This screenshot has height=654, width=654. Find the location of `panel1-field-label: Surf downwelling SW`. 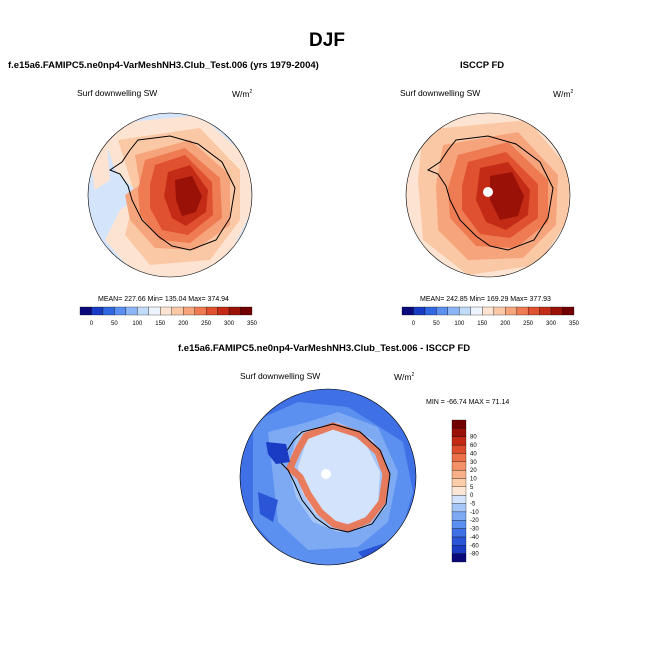

panel1-field-label: Surf downwelling SW is located at coordinates (117, 93).